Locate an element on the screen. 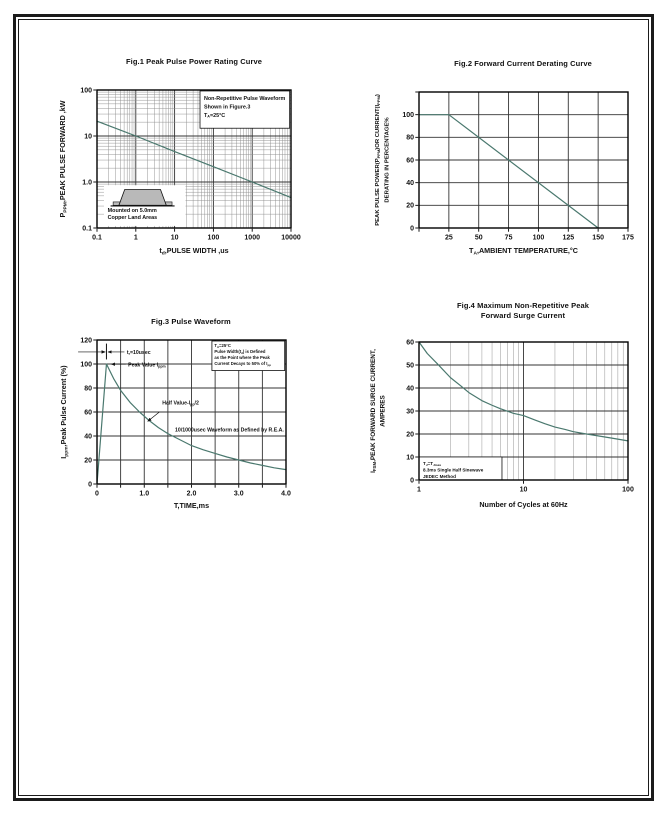  svg-text: Mounted on 5.0mm is located at coordinates (132, 211).